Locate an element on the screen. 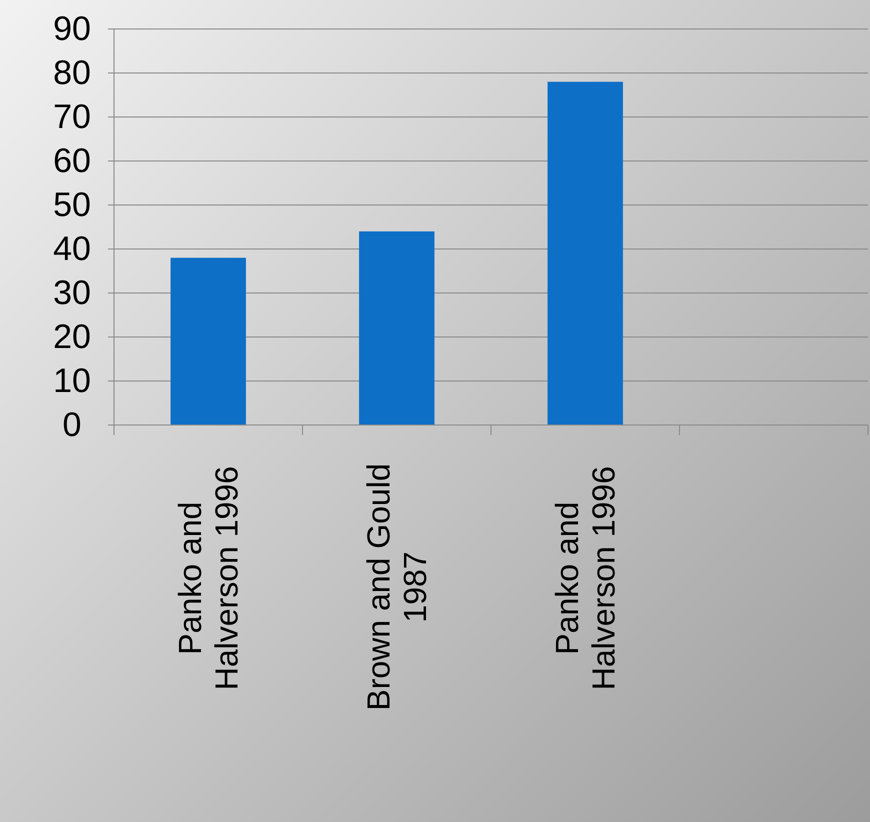  y-tick-label: 30 is located at coordinates (72, 293).